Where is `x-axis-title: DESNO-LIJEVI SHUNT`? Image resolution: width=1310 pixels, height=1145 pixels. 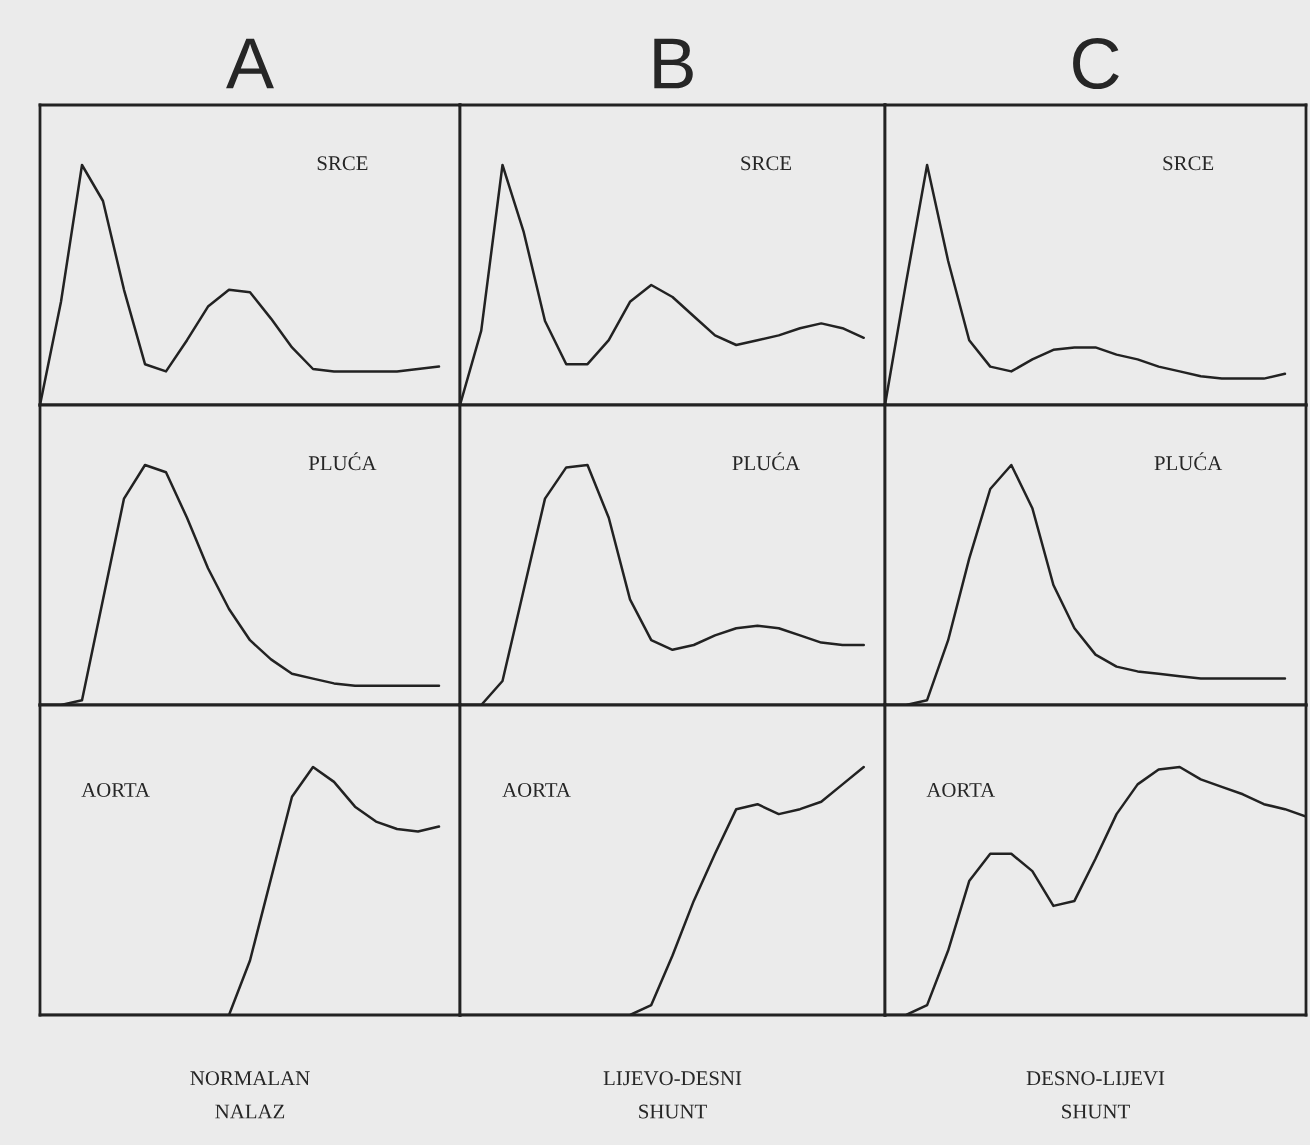
x-axis-title: DESNO-LIJEVI SHUNT is located at coordinates (1095, 1095).